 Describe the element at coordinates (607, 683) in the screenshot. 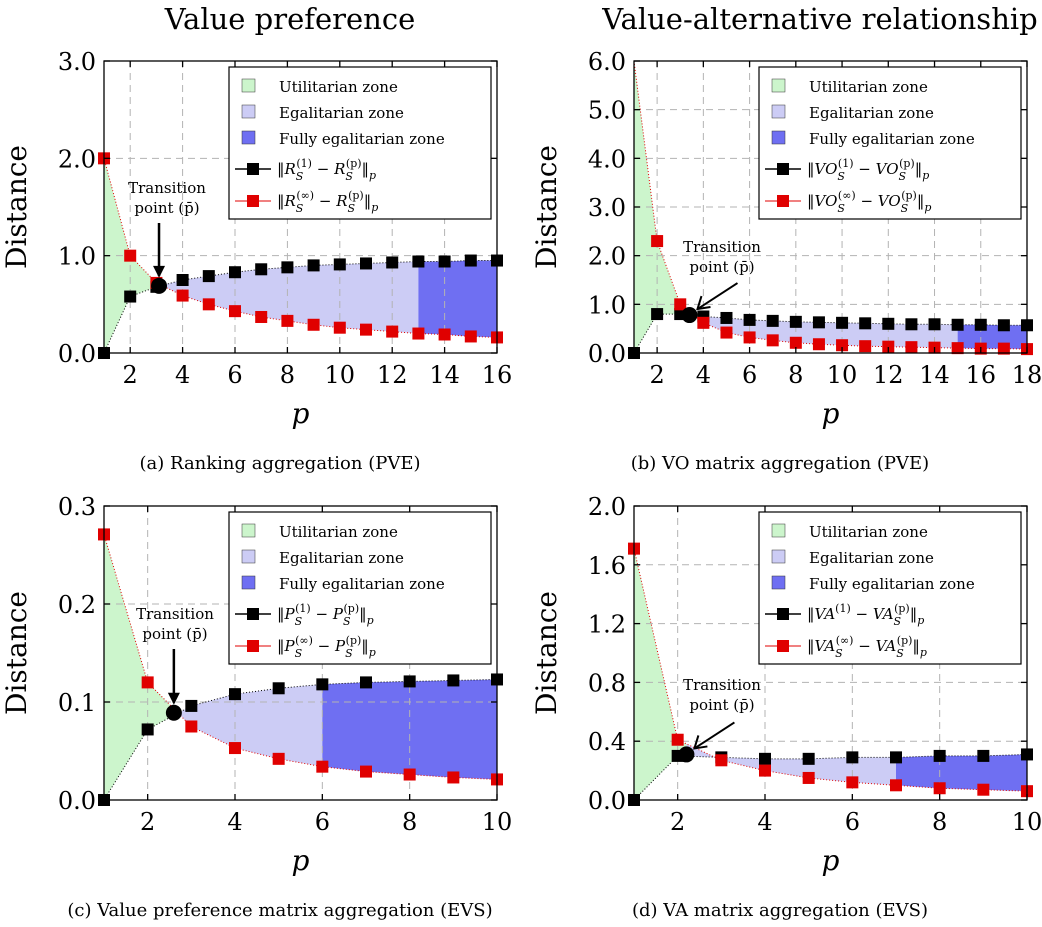

I see `y-tick-label: 0.8` at that location.